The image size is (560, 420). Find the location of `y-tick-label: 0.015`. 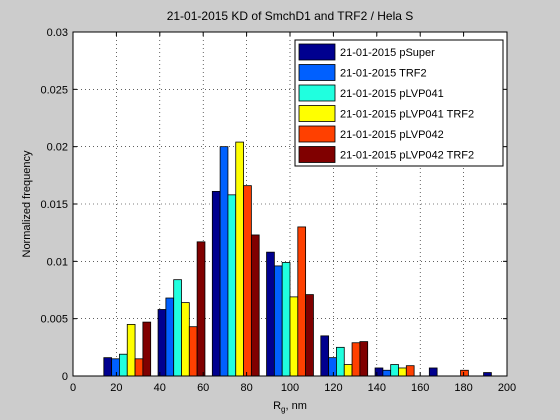

y-tick-label: 0.015 is located at coordinates (54, 205).